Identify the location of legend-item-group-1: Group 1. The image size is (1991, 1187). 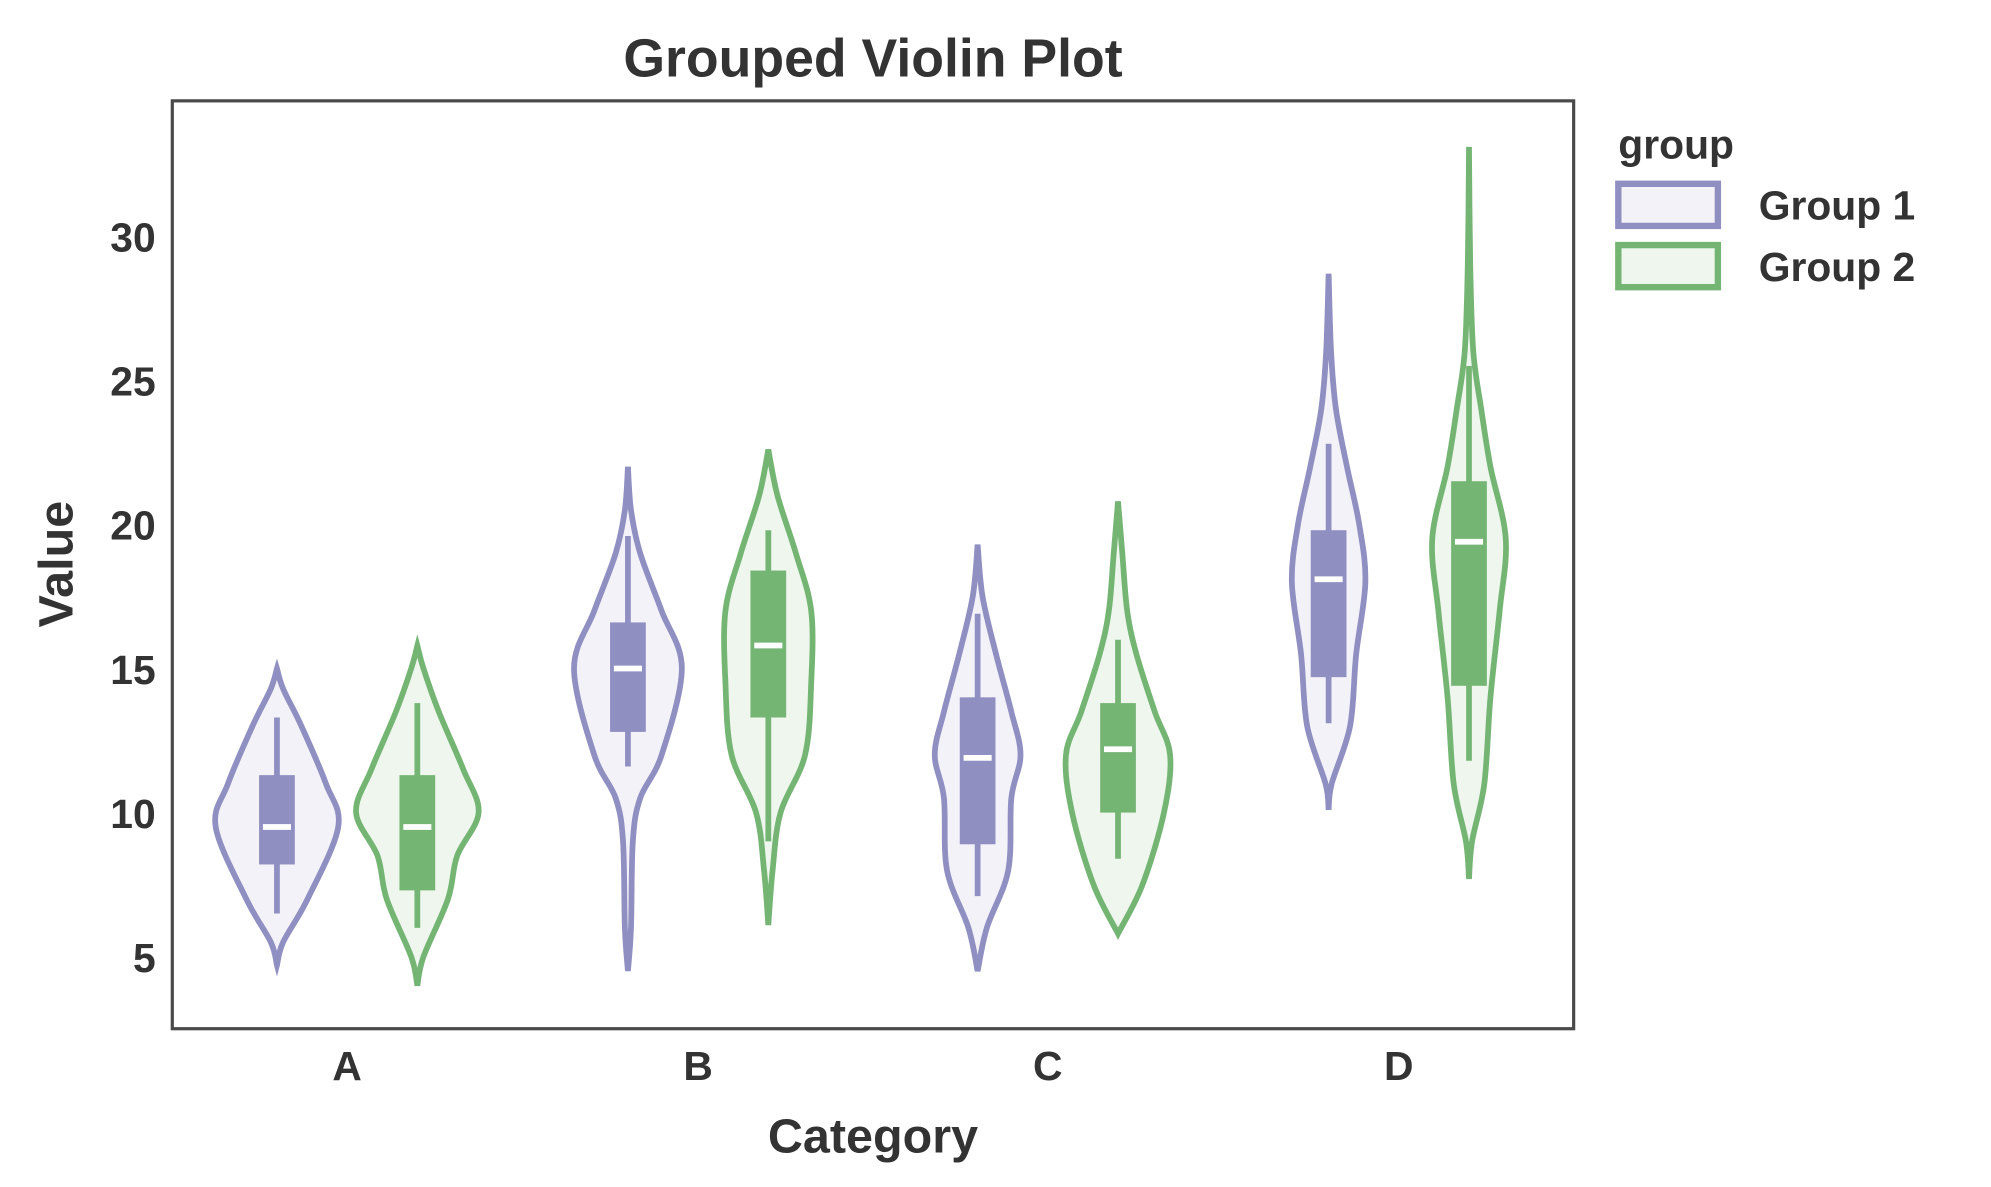
(1765, 205).